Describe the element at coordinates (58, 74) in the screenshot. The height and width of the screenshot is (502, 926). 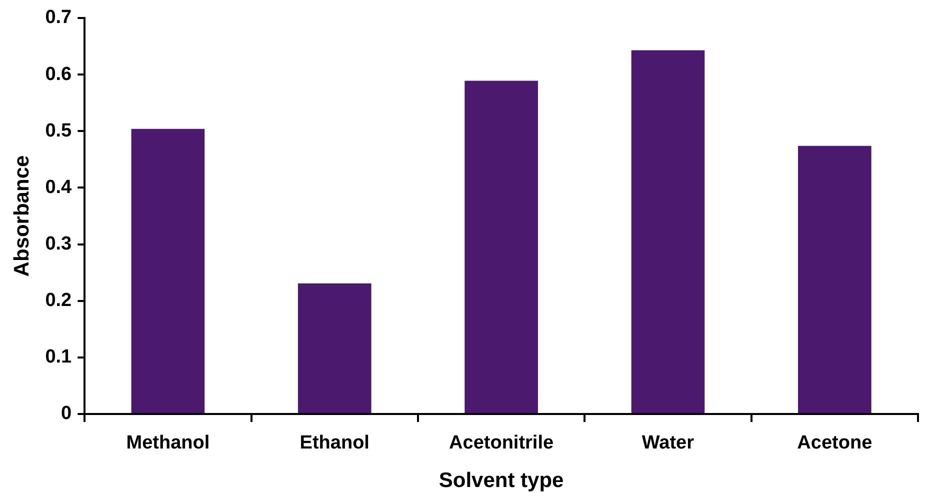
I see `y-tick-label: 0.6` at that location.